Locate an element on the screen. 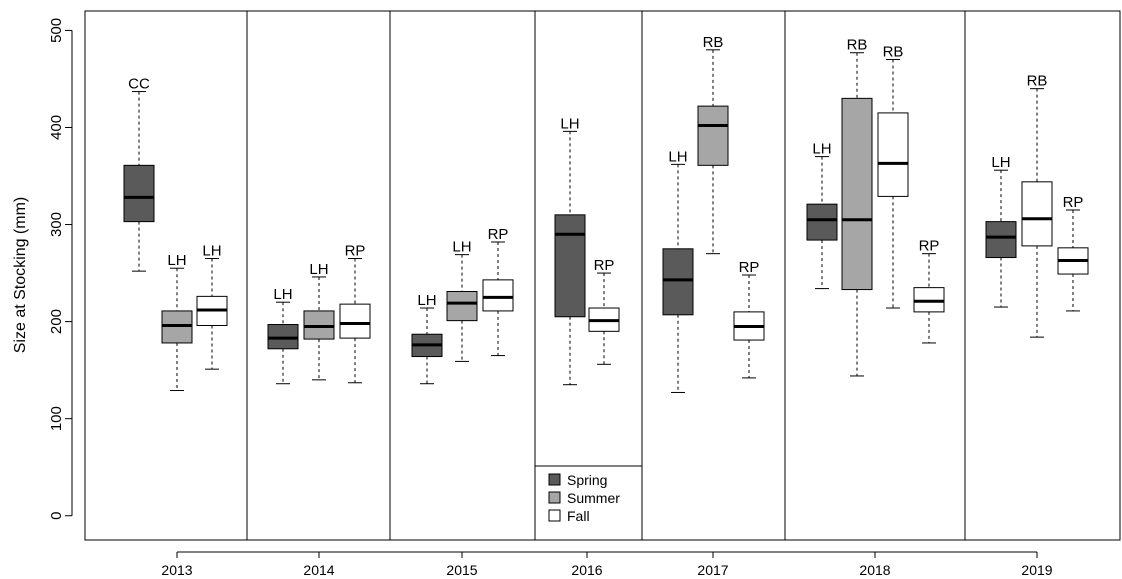 The width and height of the screenshot is (1122, 579). x-tick-label: 2015 is located at coordinates (461, 570).